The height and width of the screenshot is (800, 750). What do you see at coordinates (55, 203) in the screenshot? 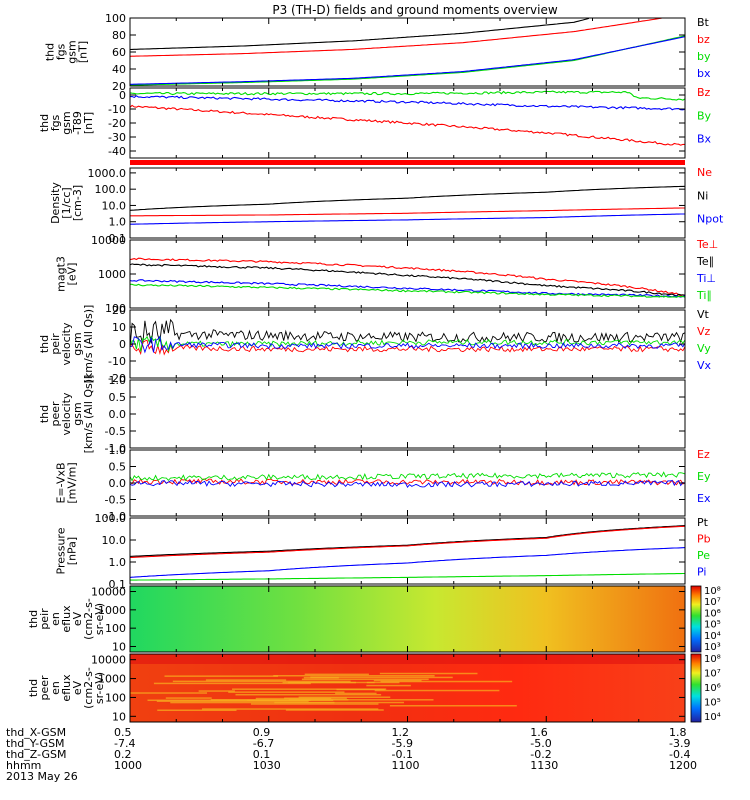
I see `y-axis-label: Density` at bounding box center [55, 203].